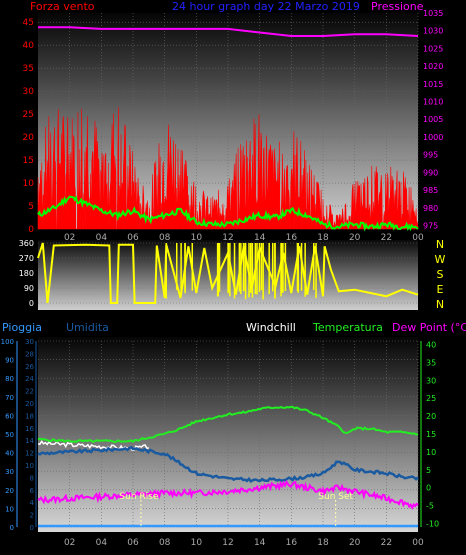  Describe the element at coordinates (28, 161) in the screenshot. I see `wind-tick-label: 15` at that location.